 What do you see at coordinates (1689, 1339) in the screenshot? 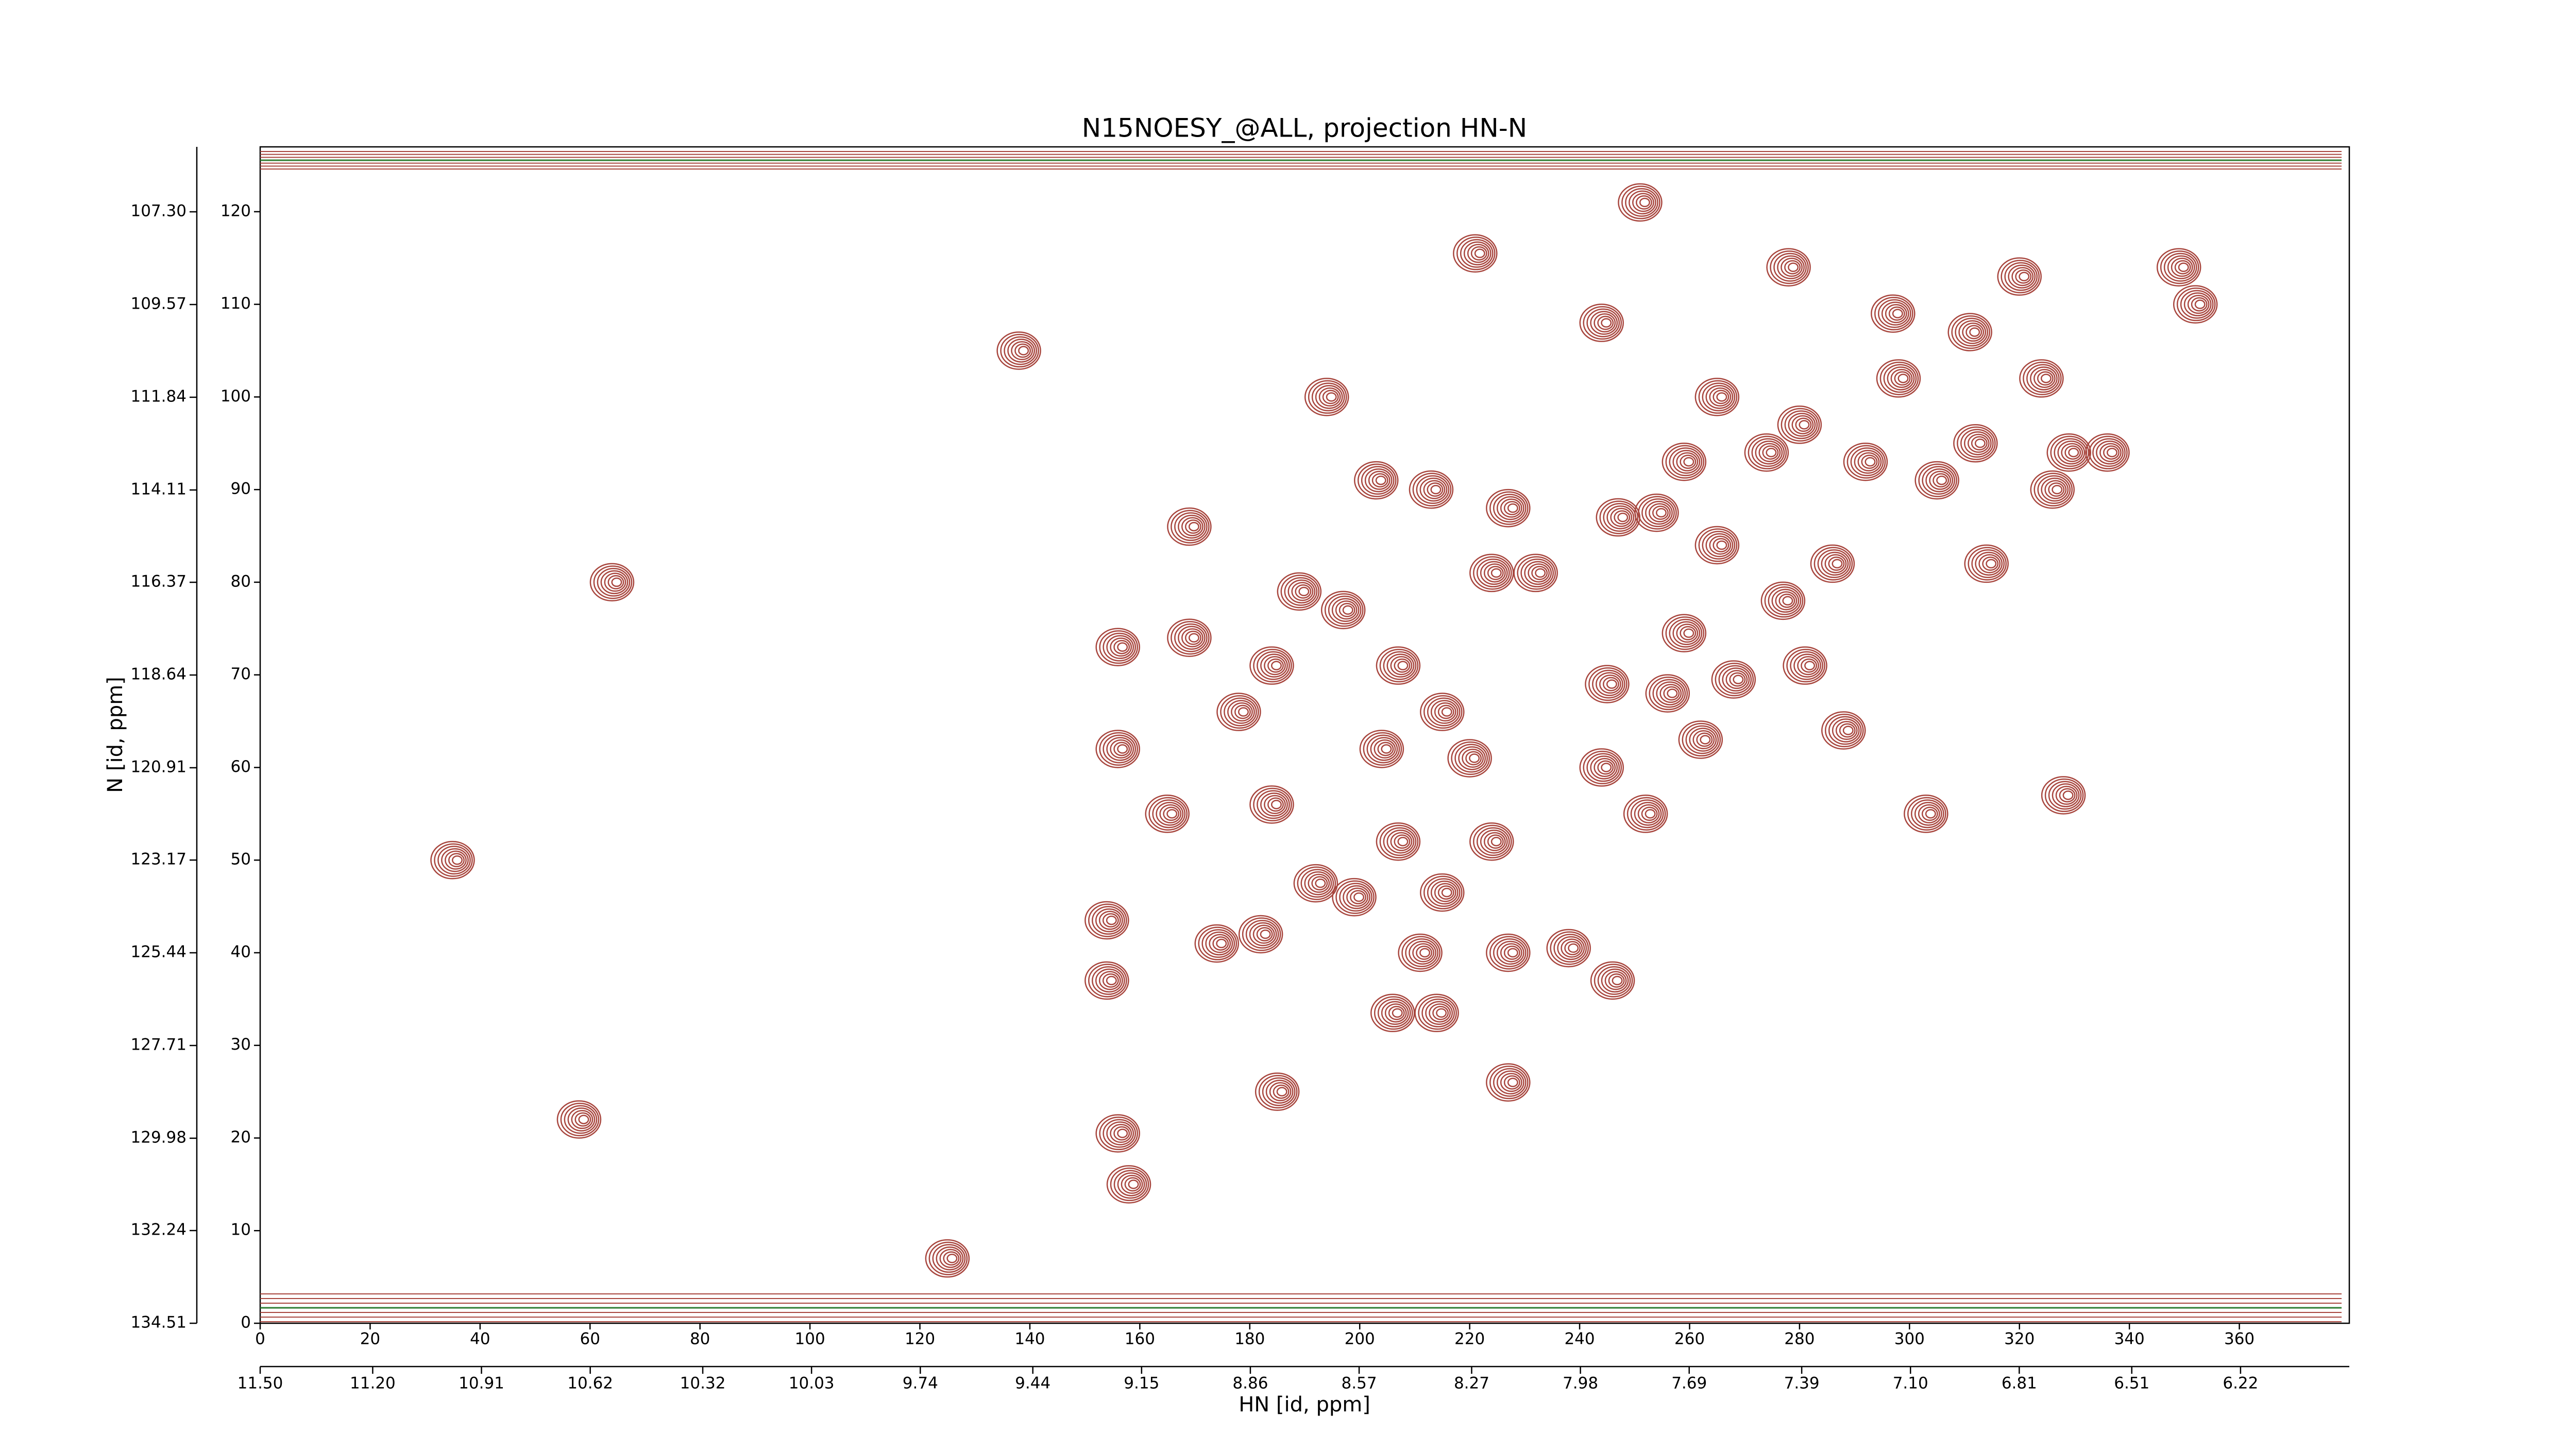
I see `x-tick-label: 260` at bounding box center [1689, 1339].